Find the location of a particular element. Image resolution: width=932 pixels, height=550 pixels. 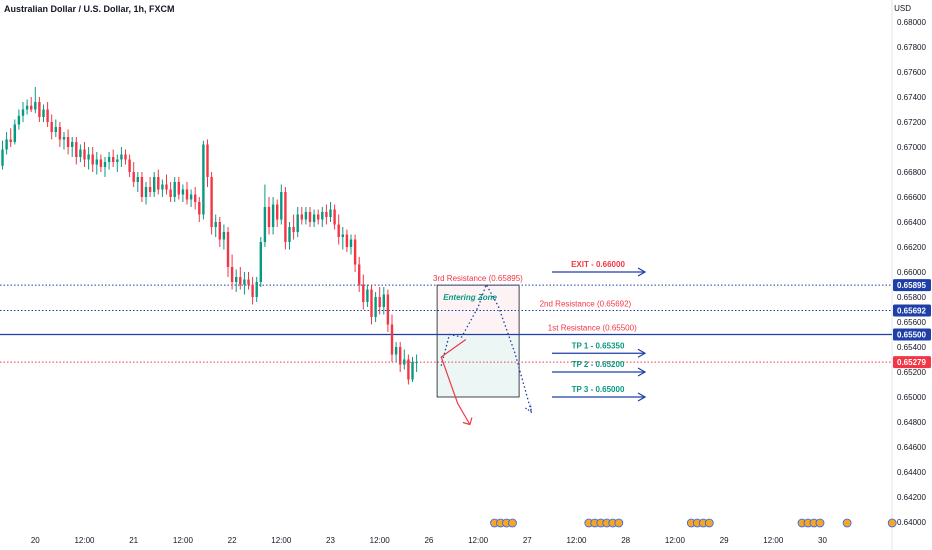

y-tick-label: 0.66200 is located at coordinates (911, 247).